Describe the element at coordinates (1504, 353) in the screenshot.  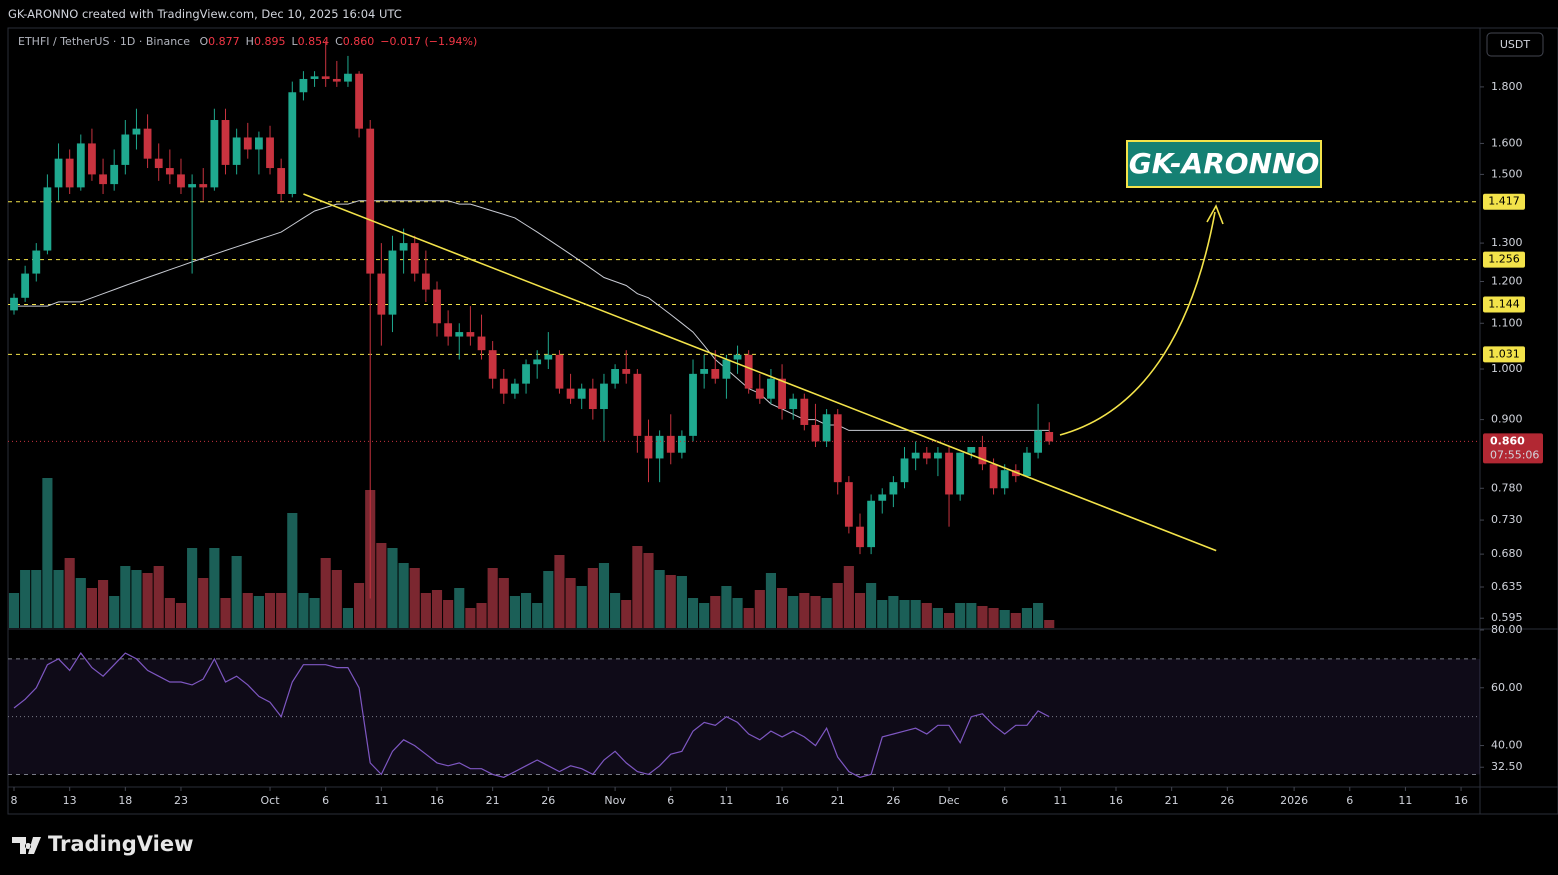
I see `level-label: 1.031` at that location.